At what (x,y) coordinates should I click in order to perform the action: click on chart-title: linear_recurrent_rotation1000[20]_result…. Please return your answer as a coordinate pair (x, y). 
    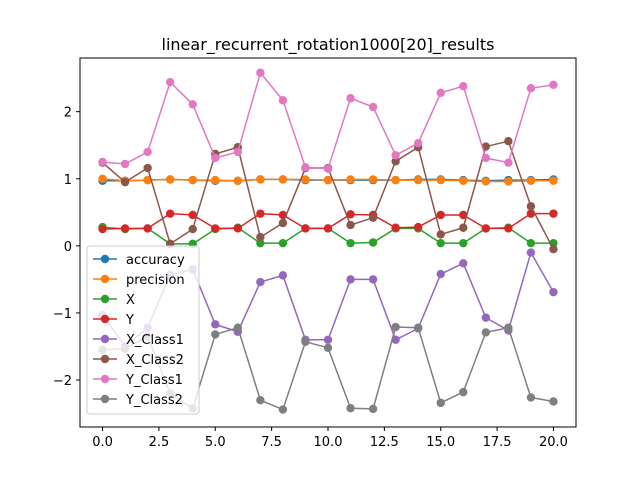
    Looking at the image, I should click on (328, 45).